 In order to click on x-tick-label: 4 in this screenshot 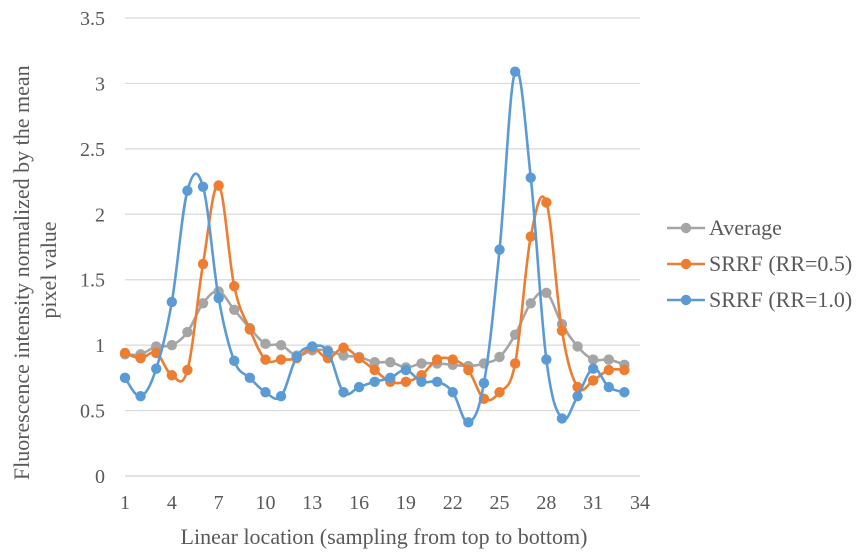, I will do `click(172, 503)`.